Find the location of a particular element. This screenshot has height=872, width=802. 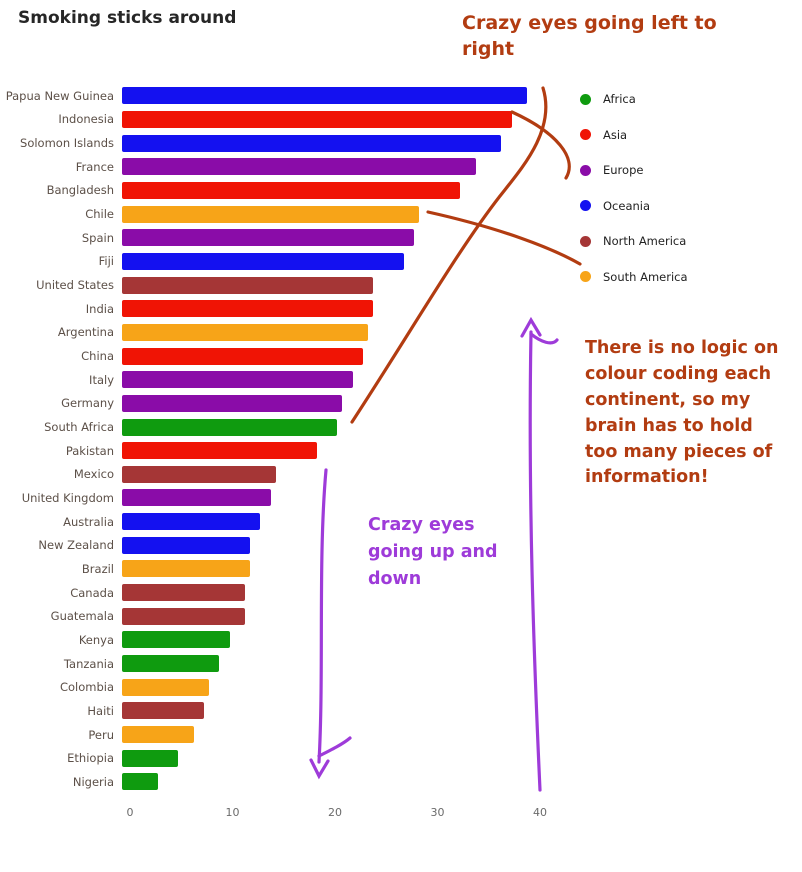

bar-row: South Africa is located at coordinates (280, 427).